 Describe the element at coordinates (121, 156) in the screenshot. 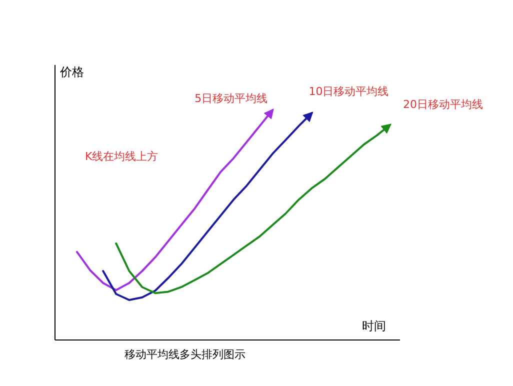

I see `annotation: K线在均线上方` at that location.